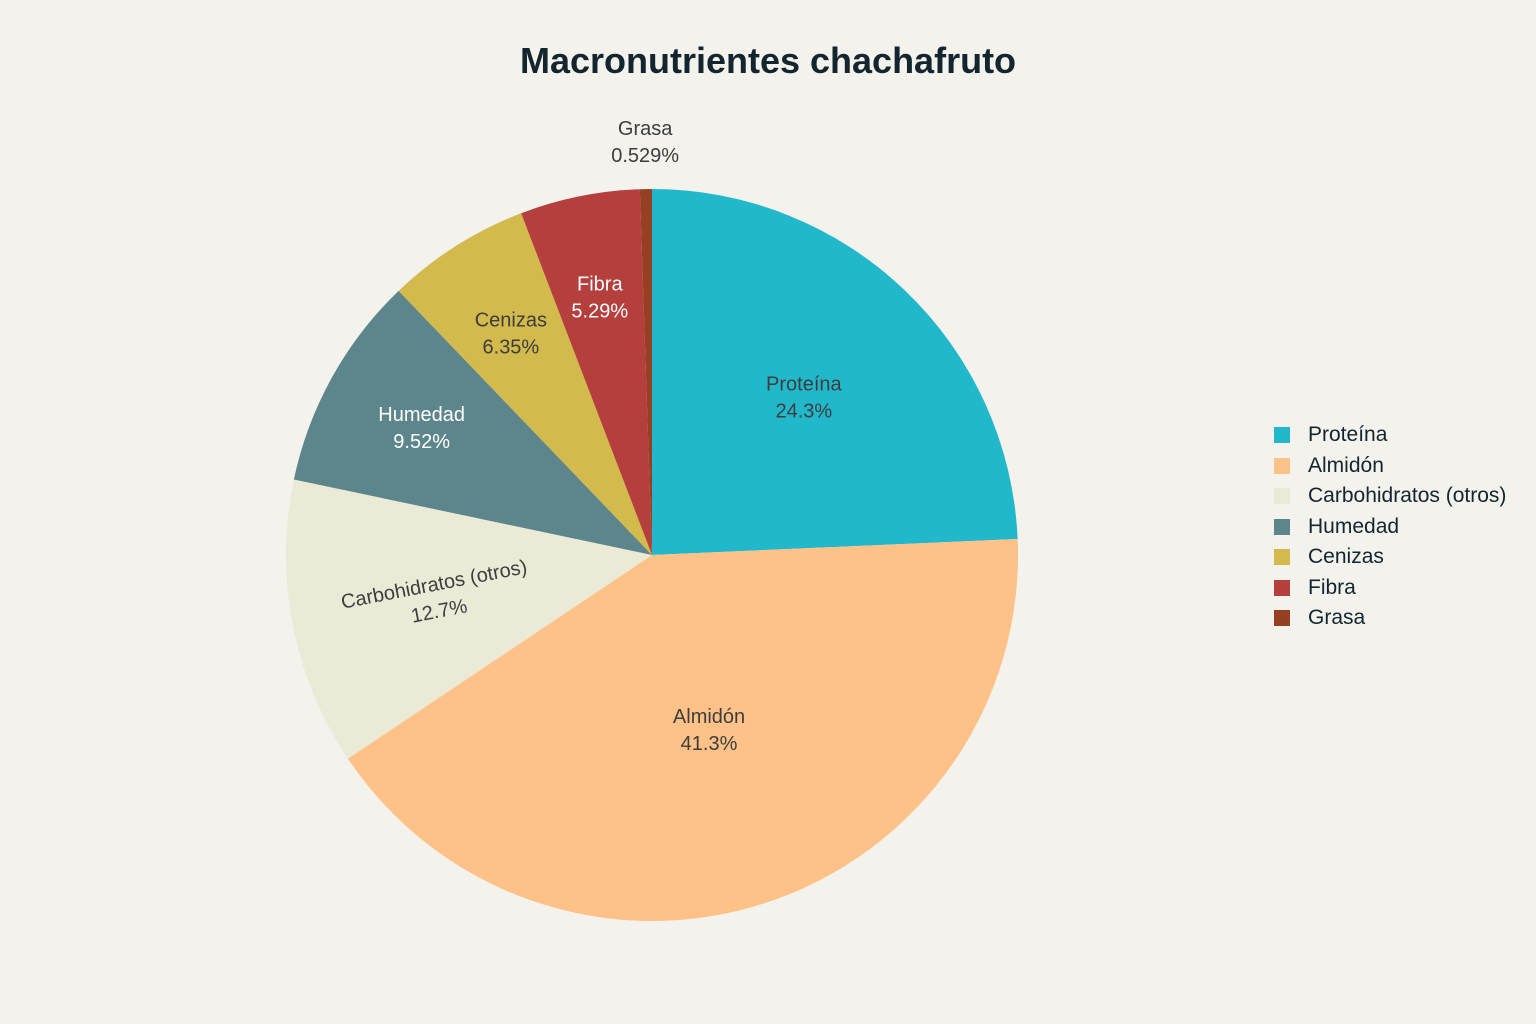 This screenshot has height=1024, width=1536. What do you see at coordinates (421, 415) in the screenshot?
I see `slice-label-name: Humedad` at bounding box center [421, 415].